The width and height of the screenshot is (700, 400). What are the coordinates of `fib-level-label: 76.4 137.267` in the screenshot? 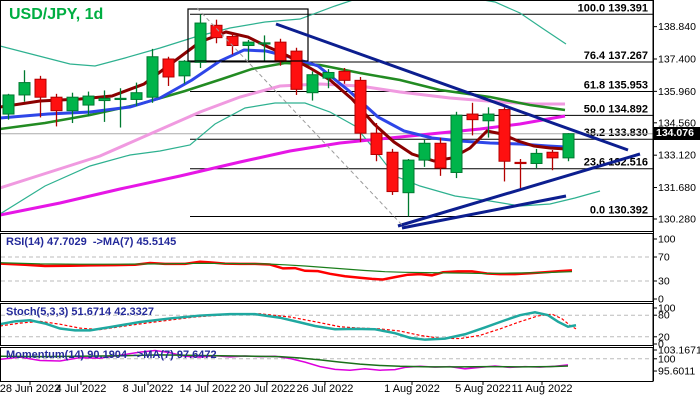 It's located at (616, 56).